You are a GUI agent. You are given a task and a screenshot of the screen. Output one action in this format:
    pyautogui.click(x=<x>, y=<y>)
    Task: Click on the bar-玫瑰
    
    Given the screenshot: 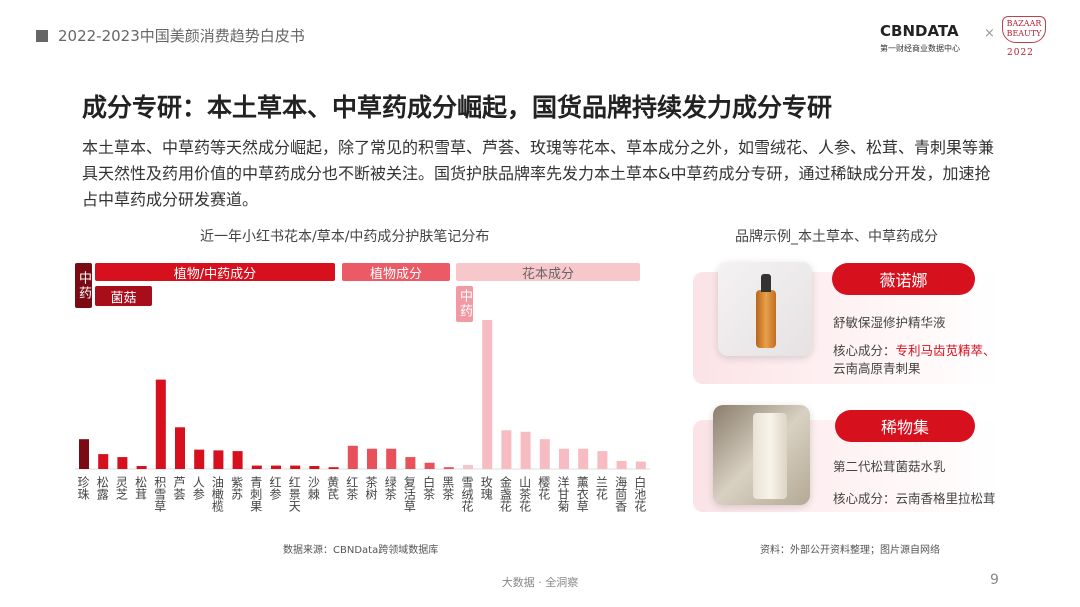 What is the action you would take?
    pyautogui.click(x=487, y=394)
    